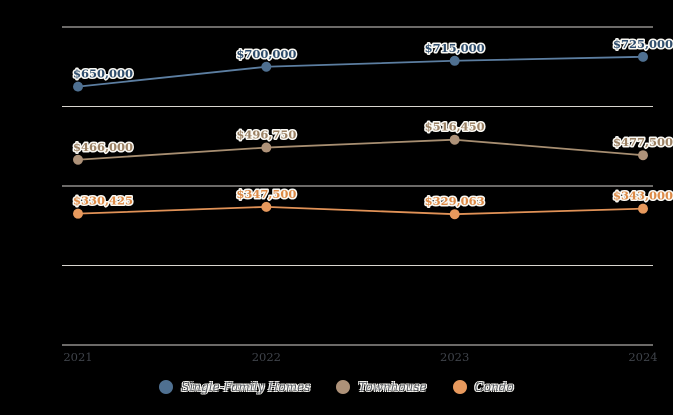 This screenshot has height=415, width=673. Describe the element at coordinates (392, 387) in the screenshot. I see `legend-label: Townhouse` at that location.